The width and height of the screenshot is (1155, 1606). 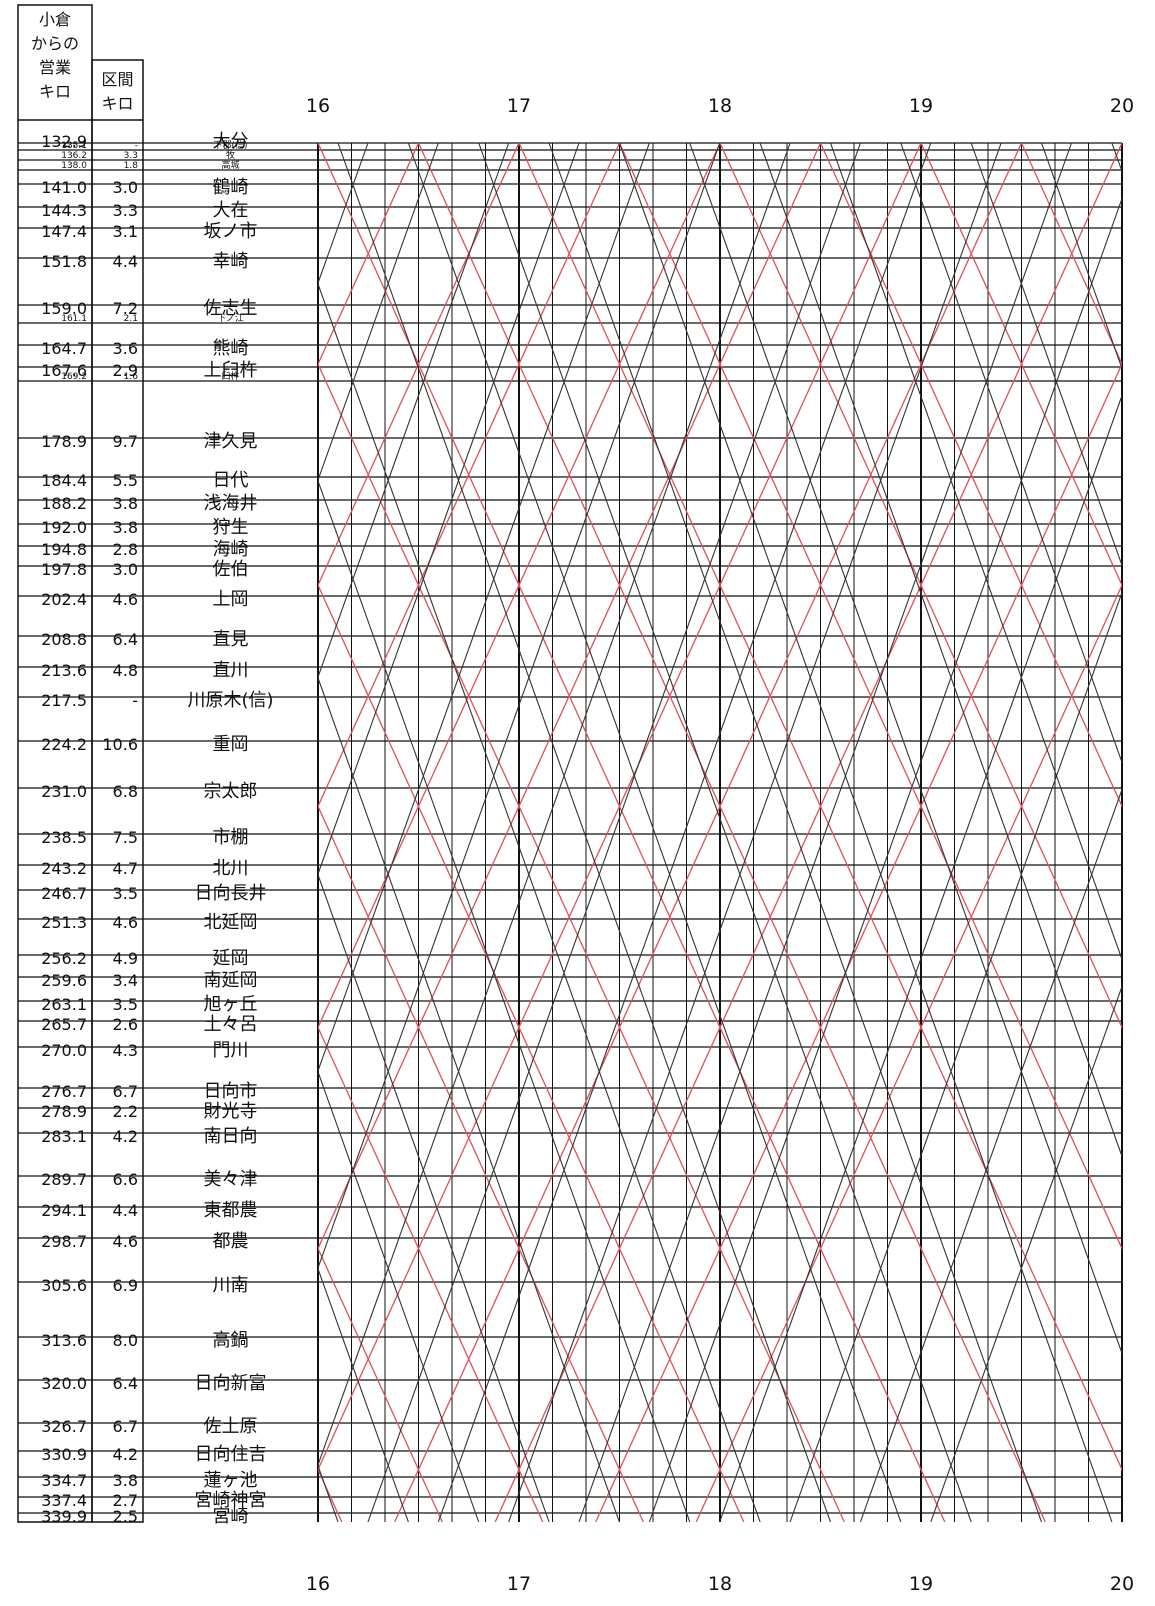 What do you see at coordinates (230, 165) in the screenshot?
I see `station-name: 高城` at bounding box center [230, 165].